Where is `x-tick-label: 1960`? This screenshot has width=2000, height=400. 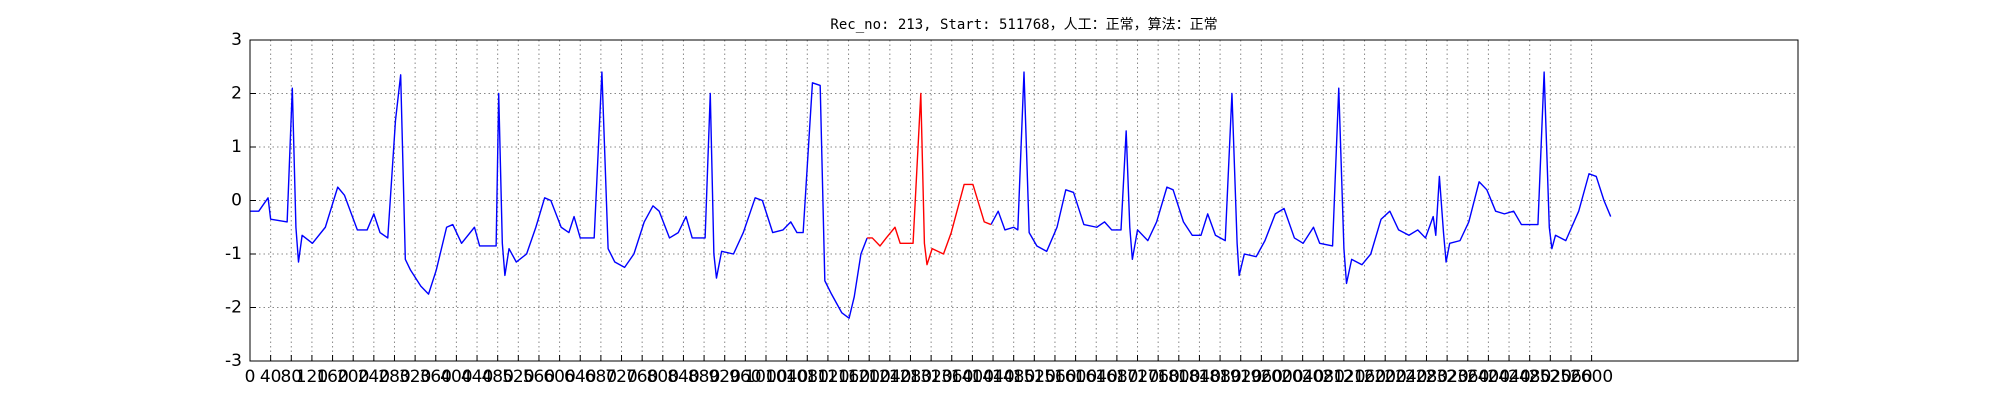 x-tick-label: 1960 is located at coordinates (1261, 377).